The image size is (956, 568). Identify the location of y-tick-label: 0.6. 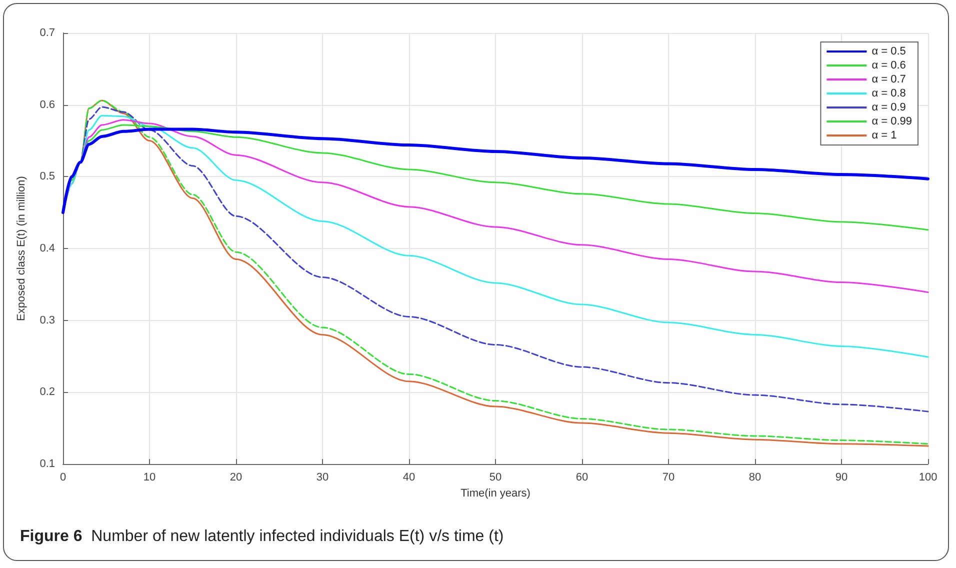
(47, 104).